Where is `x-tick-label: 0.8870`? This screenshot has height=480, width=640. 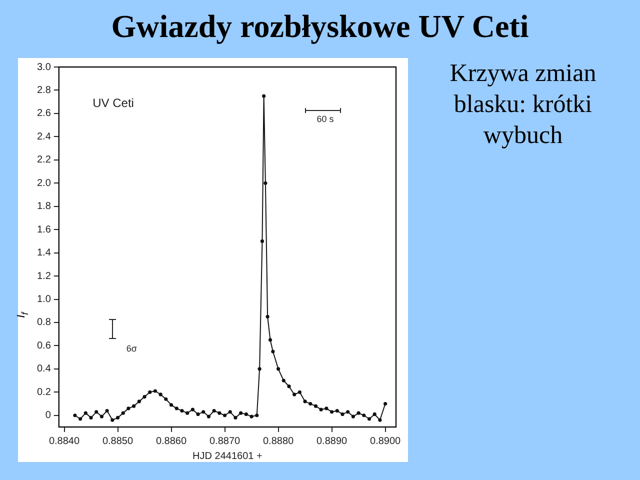
x-tick-label: 0.8870 is located at coordinates (225, 441).